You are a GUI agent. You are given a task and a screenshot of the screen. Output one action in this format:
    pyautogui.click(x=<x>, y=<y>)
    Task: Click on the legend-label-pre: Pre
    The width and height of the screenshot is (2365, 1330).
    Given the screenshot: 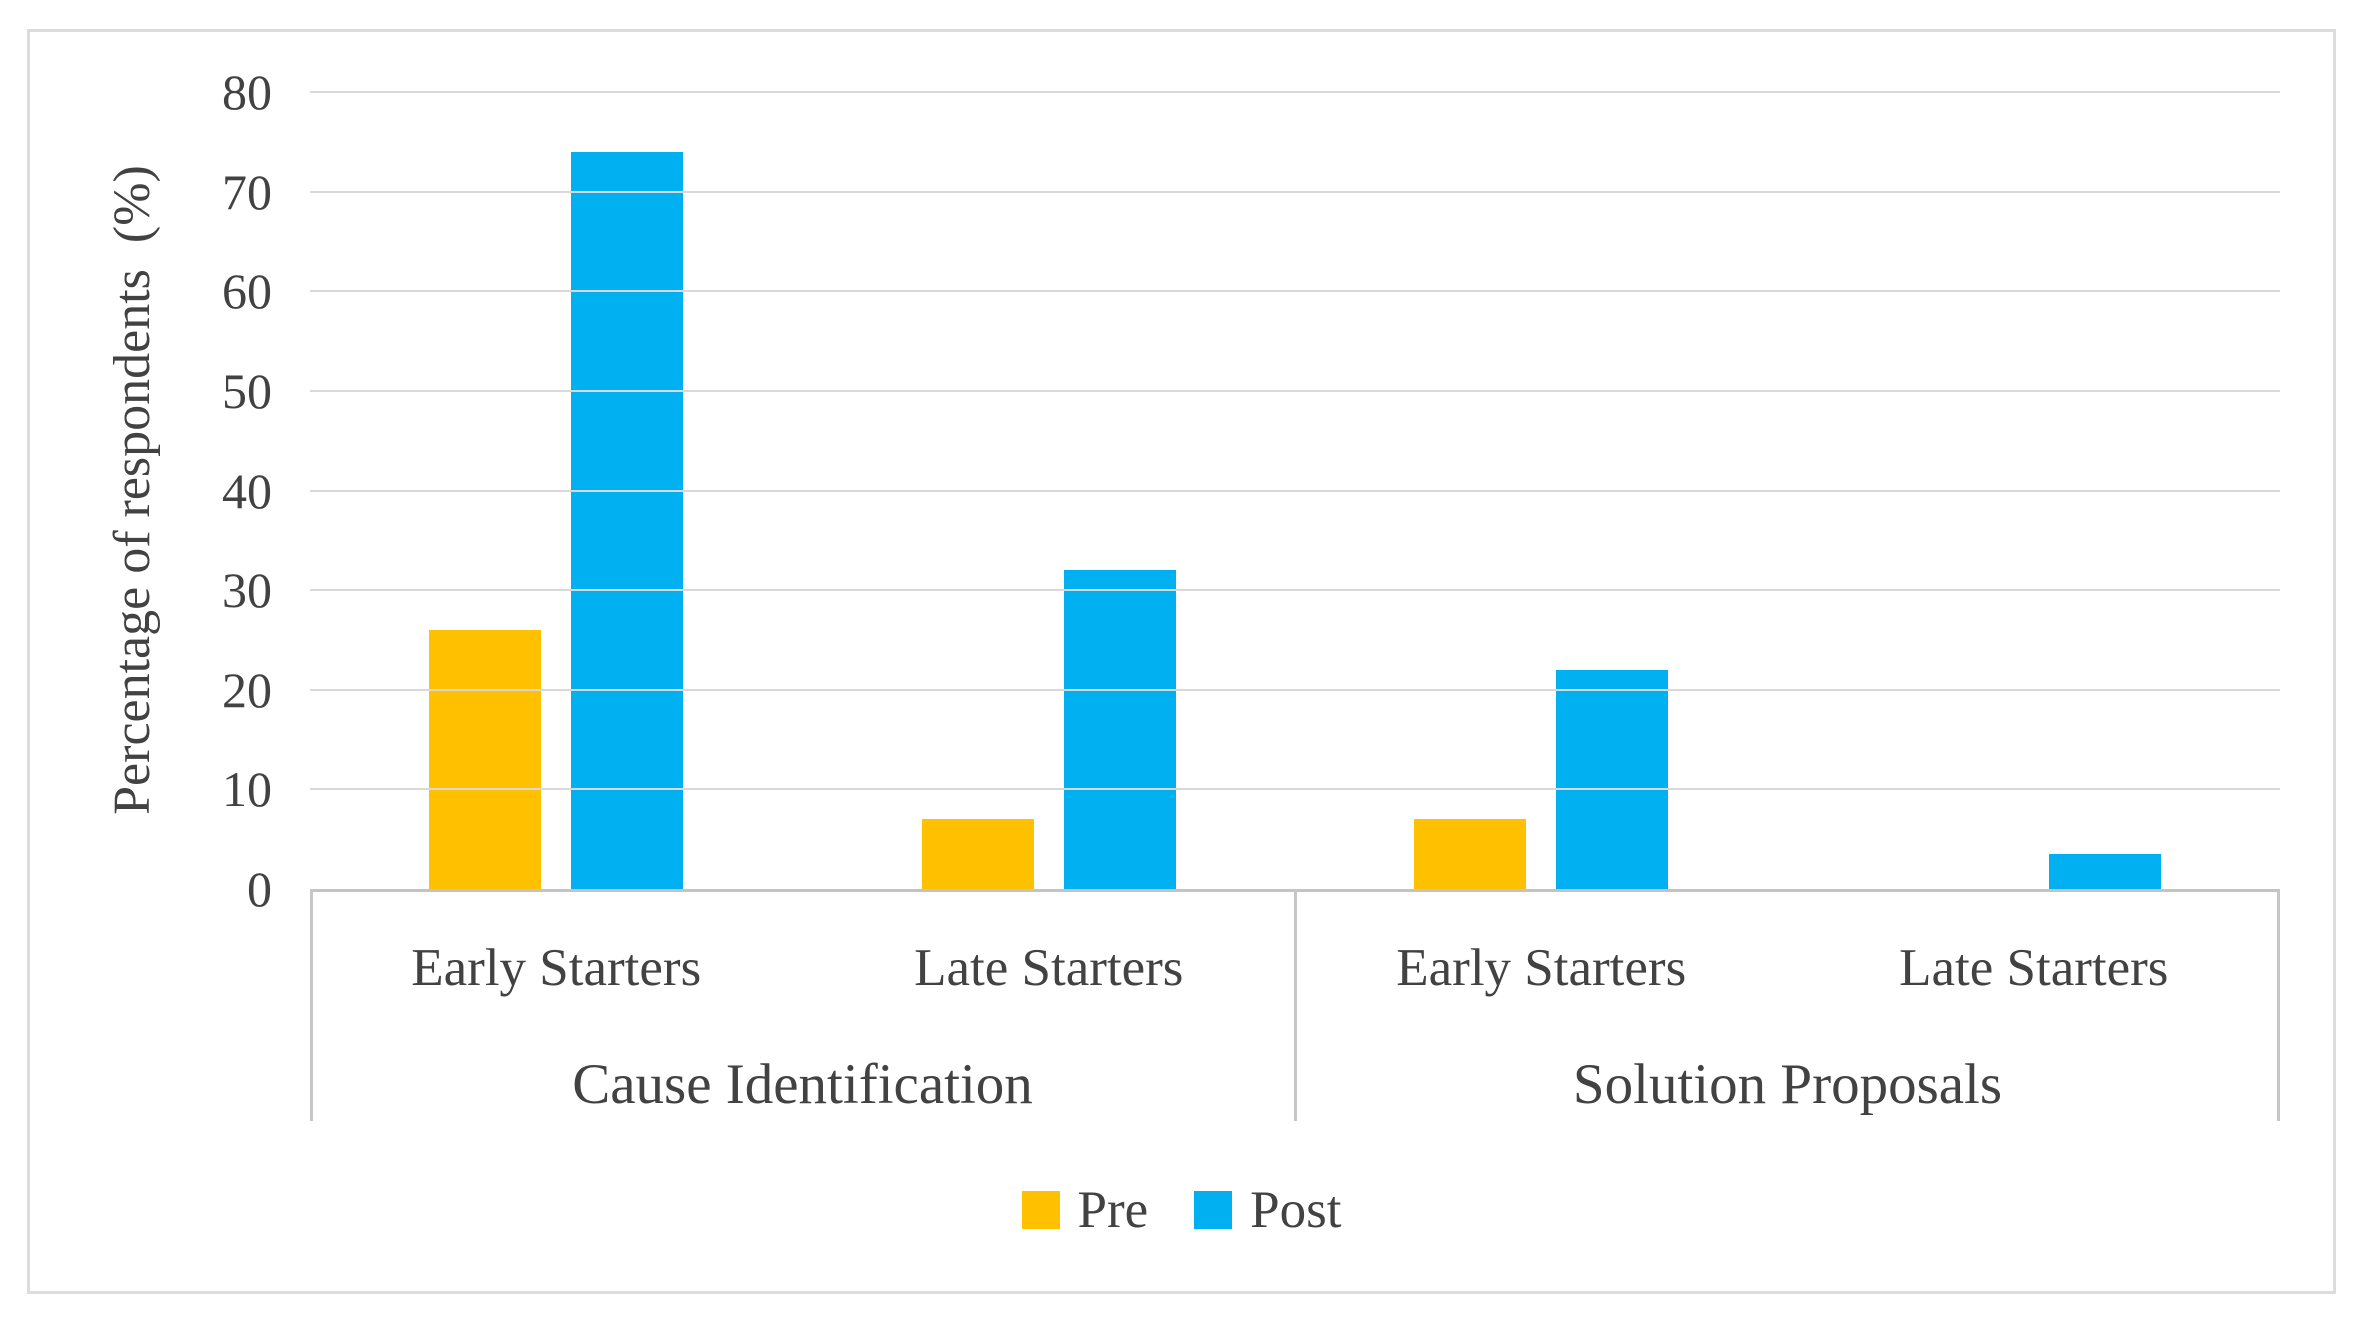 What is the action you would take?
    pyautogui.click(x=1113, y=1210)
    